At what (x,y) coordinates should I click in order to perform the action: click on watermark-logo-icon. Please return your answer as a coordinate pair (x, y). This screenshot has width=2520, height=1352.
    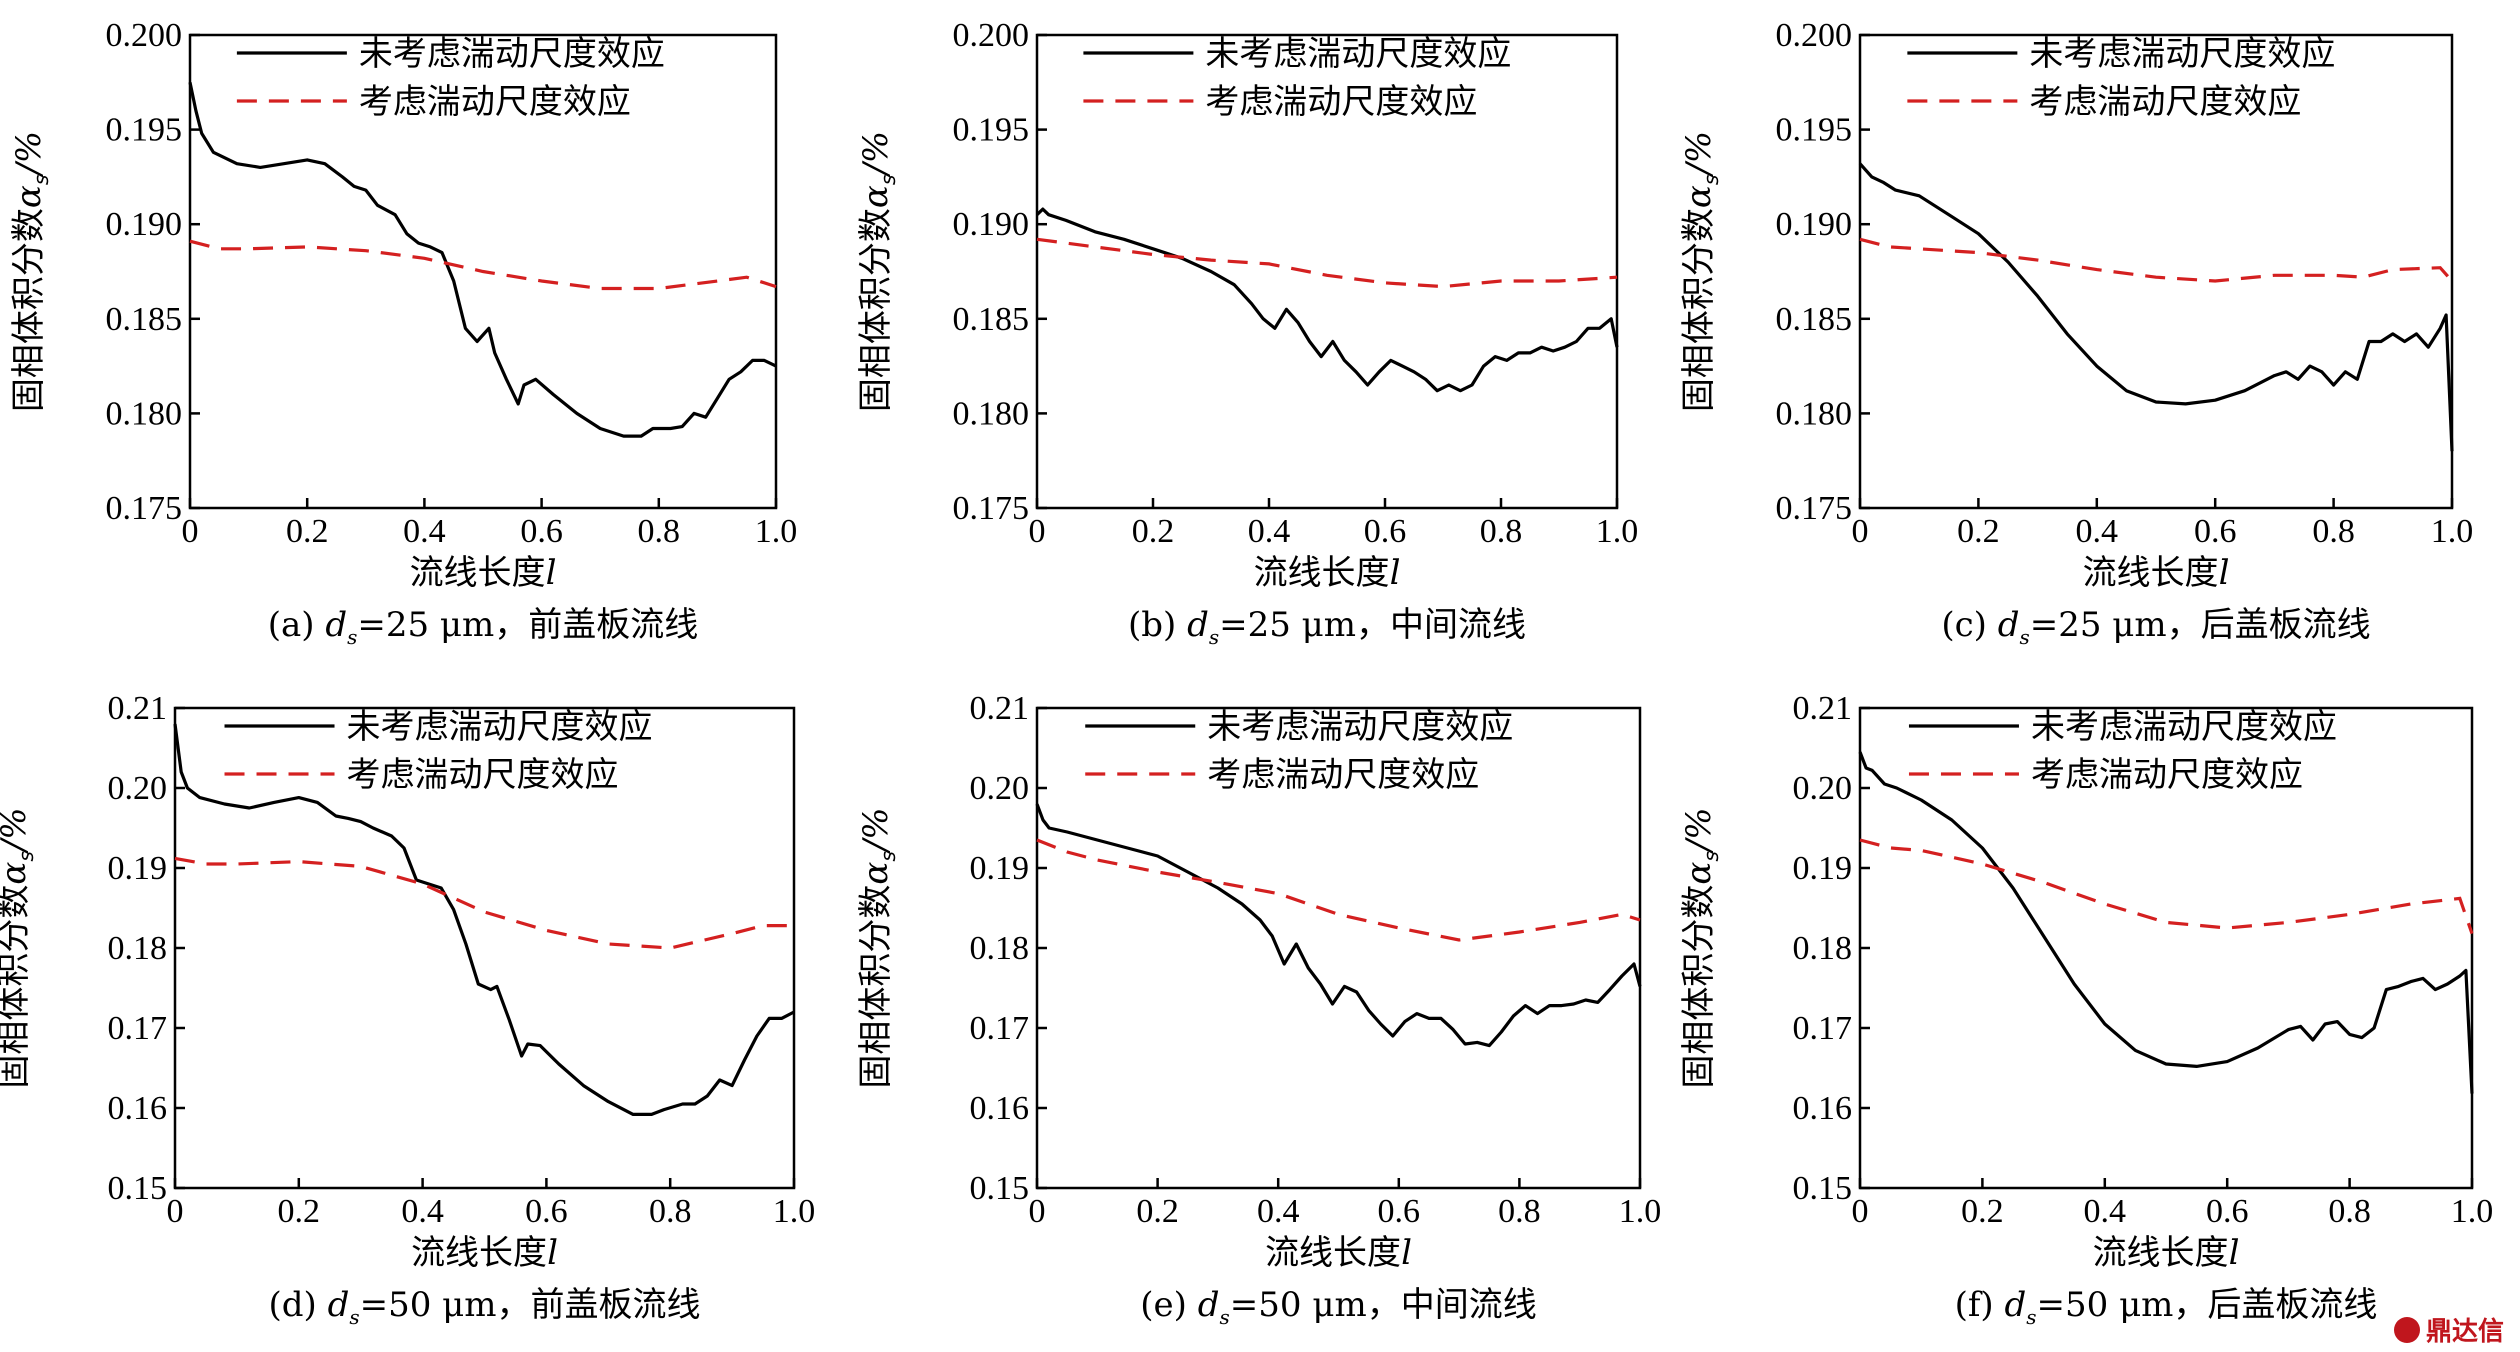
    Looking at the image, I should click on (2407, 1330).